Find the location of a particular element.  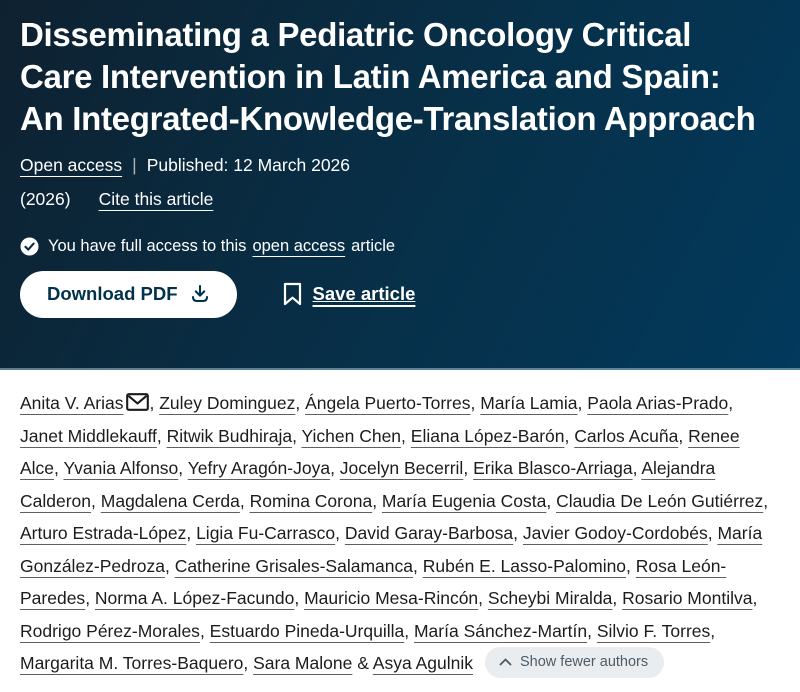

author-link: Rubén E. Lasso-Palomino is located at coordinates (524, 565).